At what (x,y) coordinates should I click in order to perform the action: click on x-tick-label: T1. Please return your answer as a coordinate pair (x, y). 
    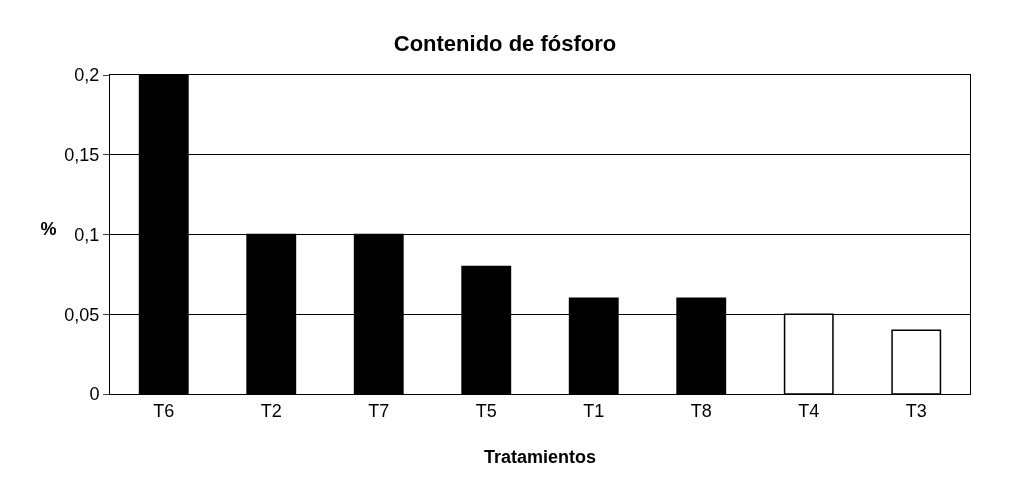
    Looking at the image, I should click on (594, 410).